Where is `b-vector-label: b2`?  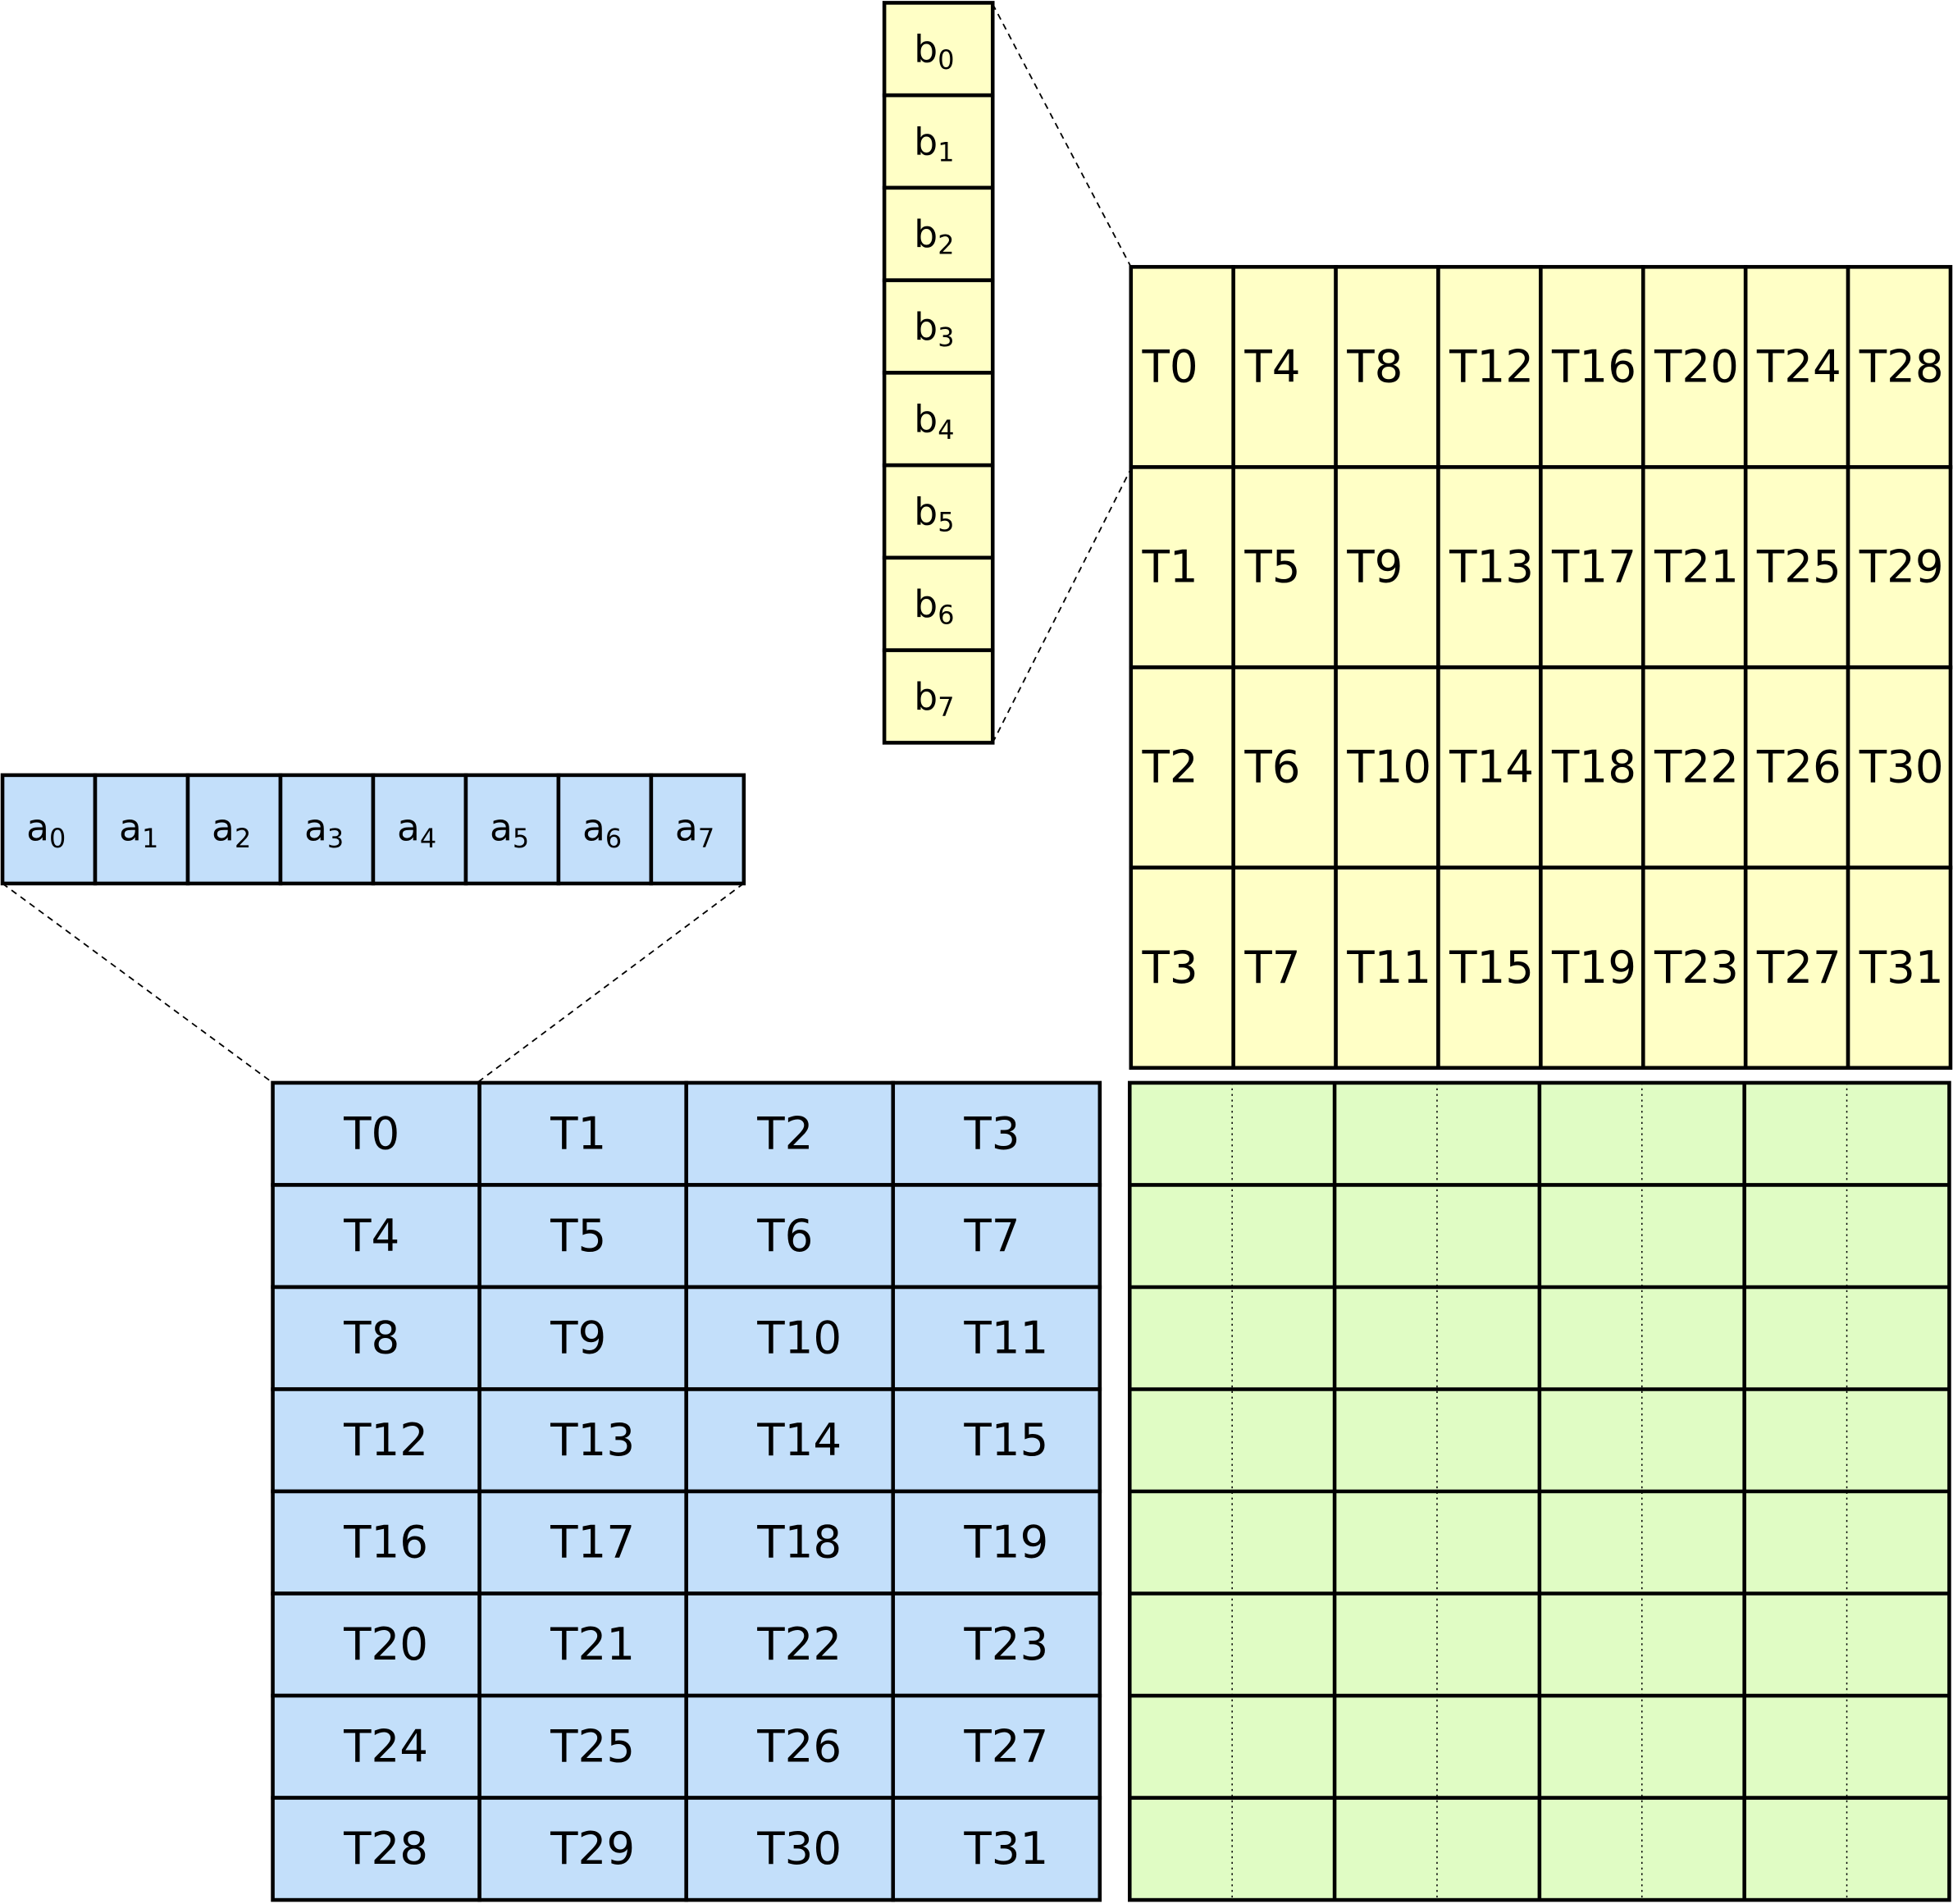
b-vector-label: b2 is located at coordinates (934, 236).